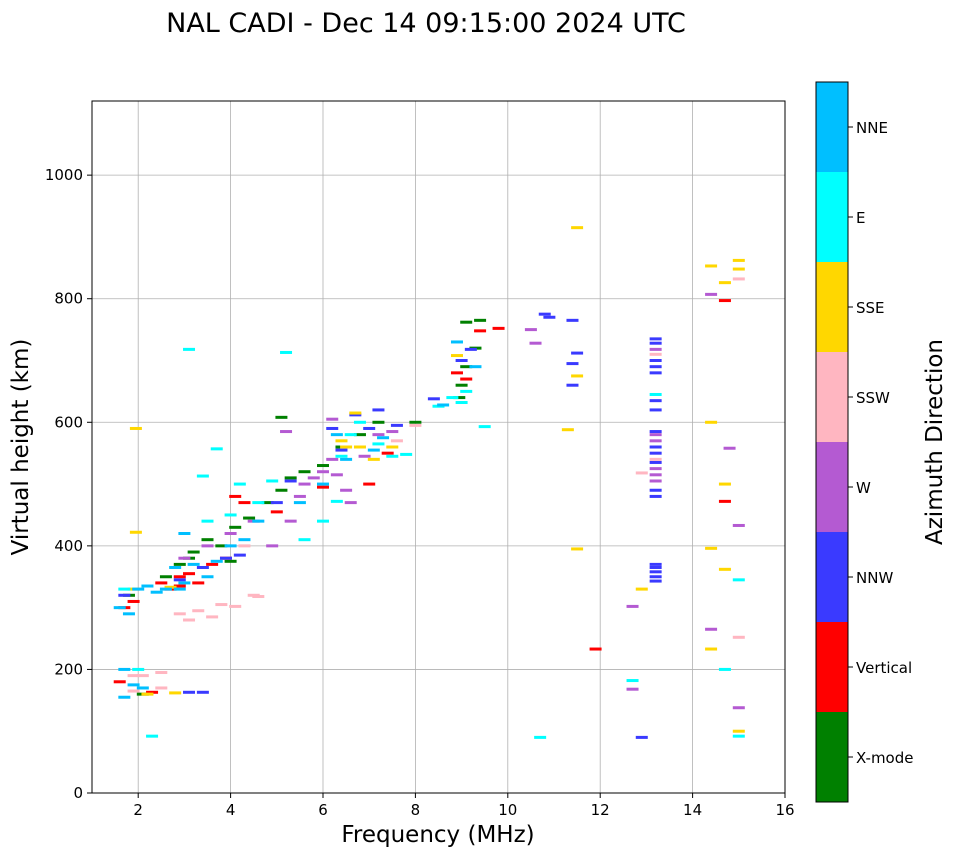 The width and height of the screenshot is (958, 857). Describe the element at coordinates (68, 669) in the screenshot. I see `y-tick-label: 200` at that location.